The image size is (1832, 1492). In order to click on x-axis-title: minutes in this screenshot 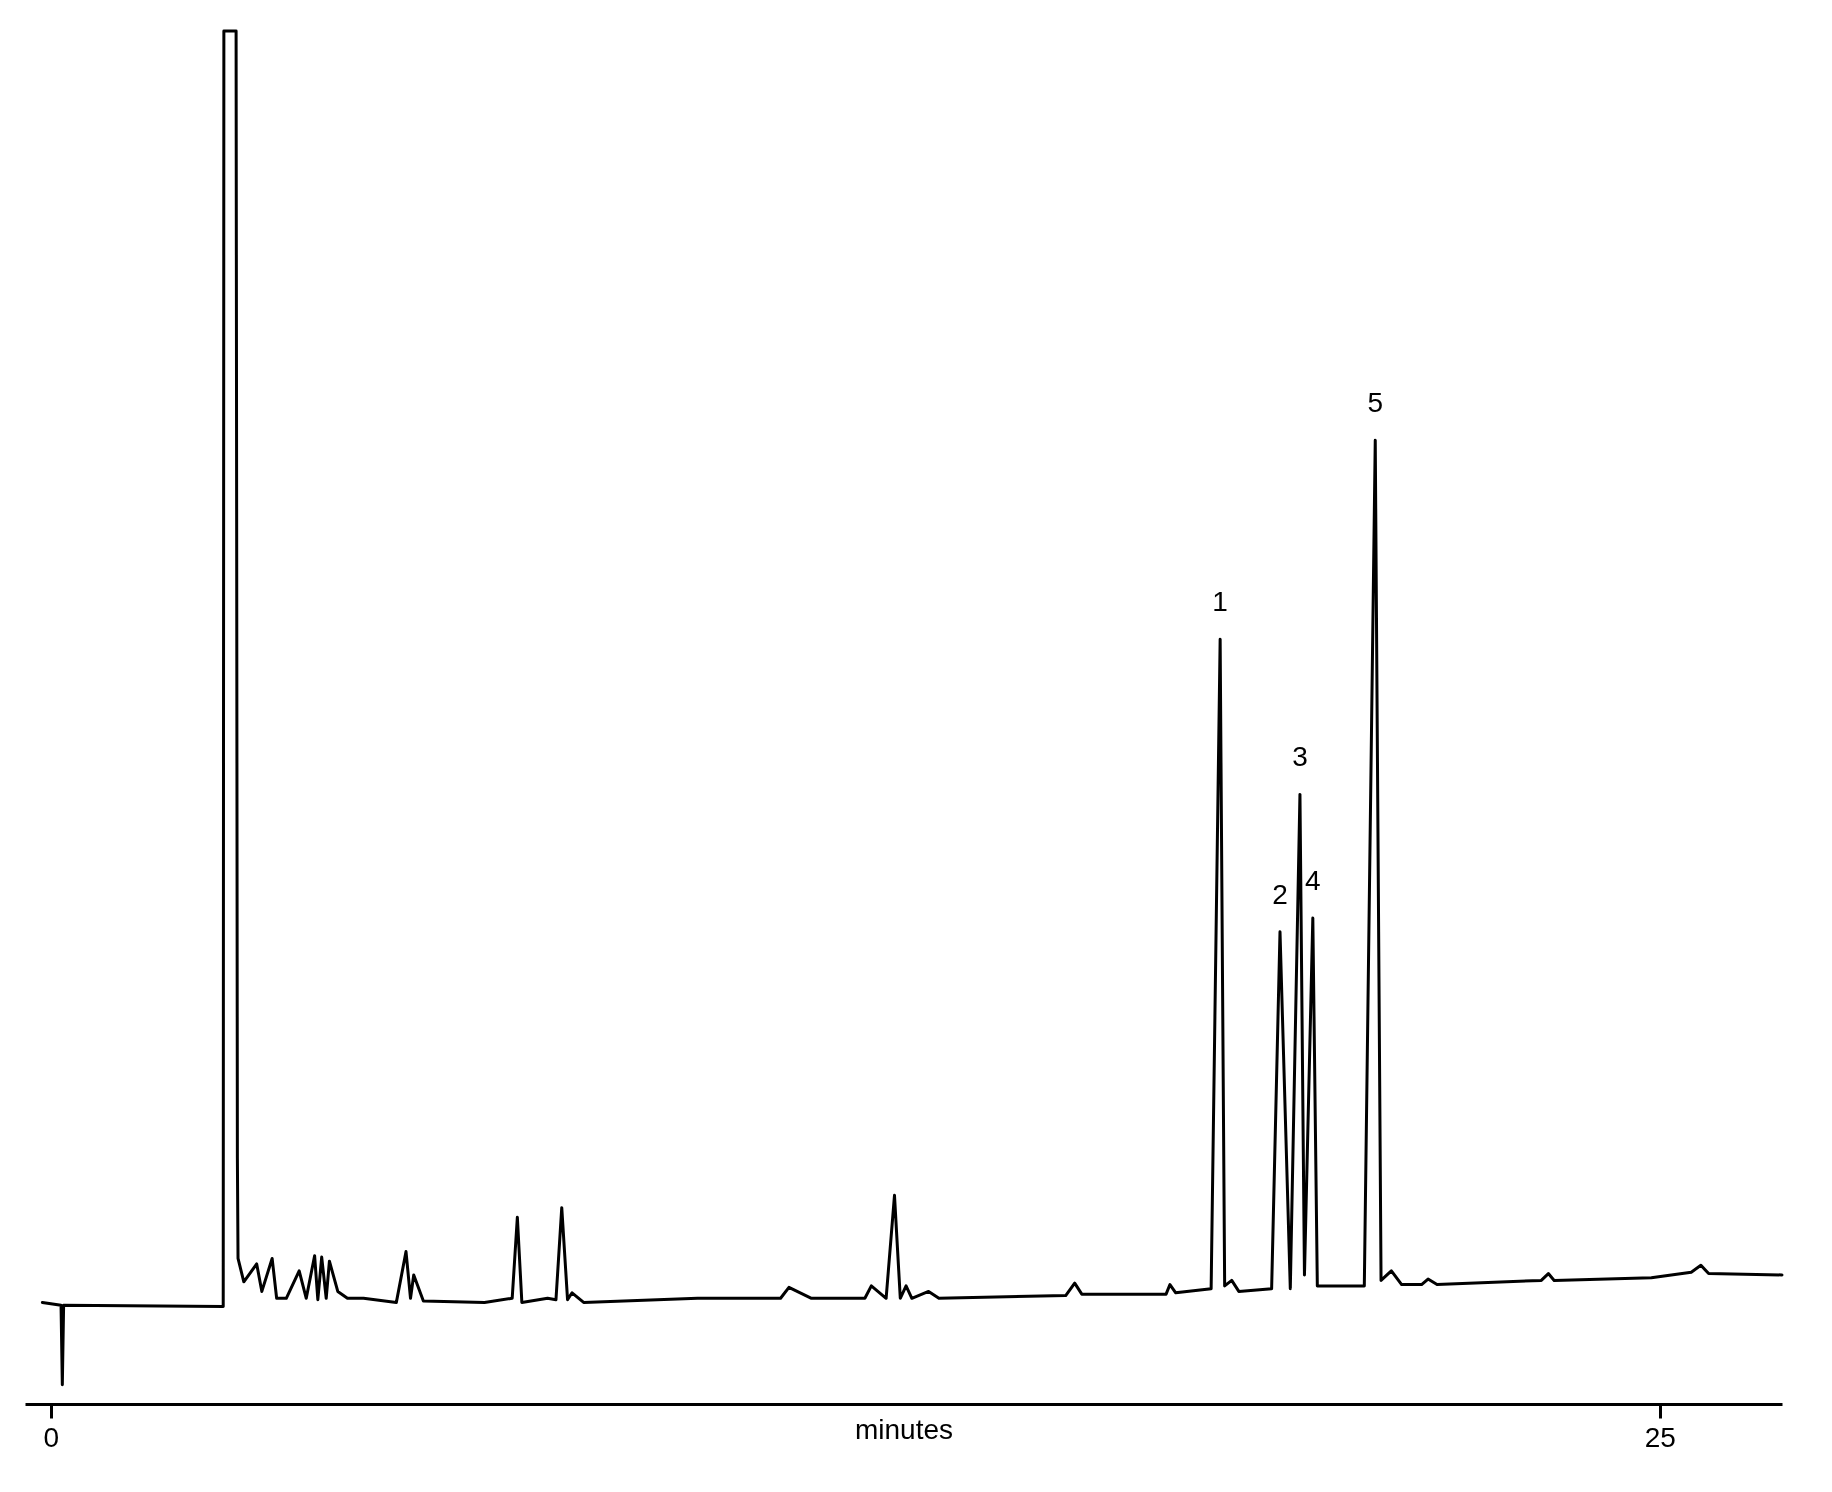, I will do `click(904, 1429)`.